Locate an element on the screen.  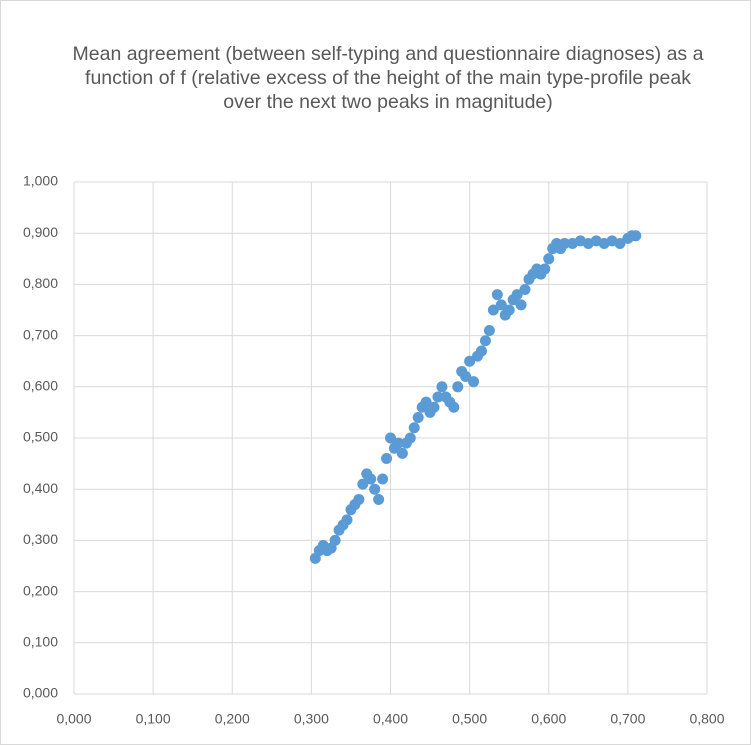
y-tick-label: 0,300 is located at coordinates (40, 539).